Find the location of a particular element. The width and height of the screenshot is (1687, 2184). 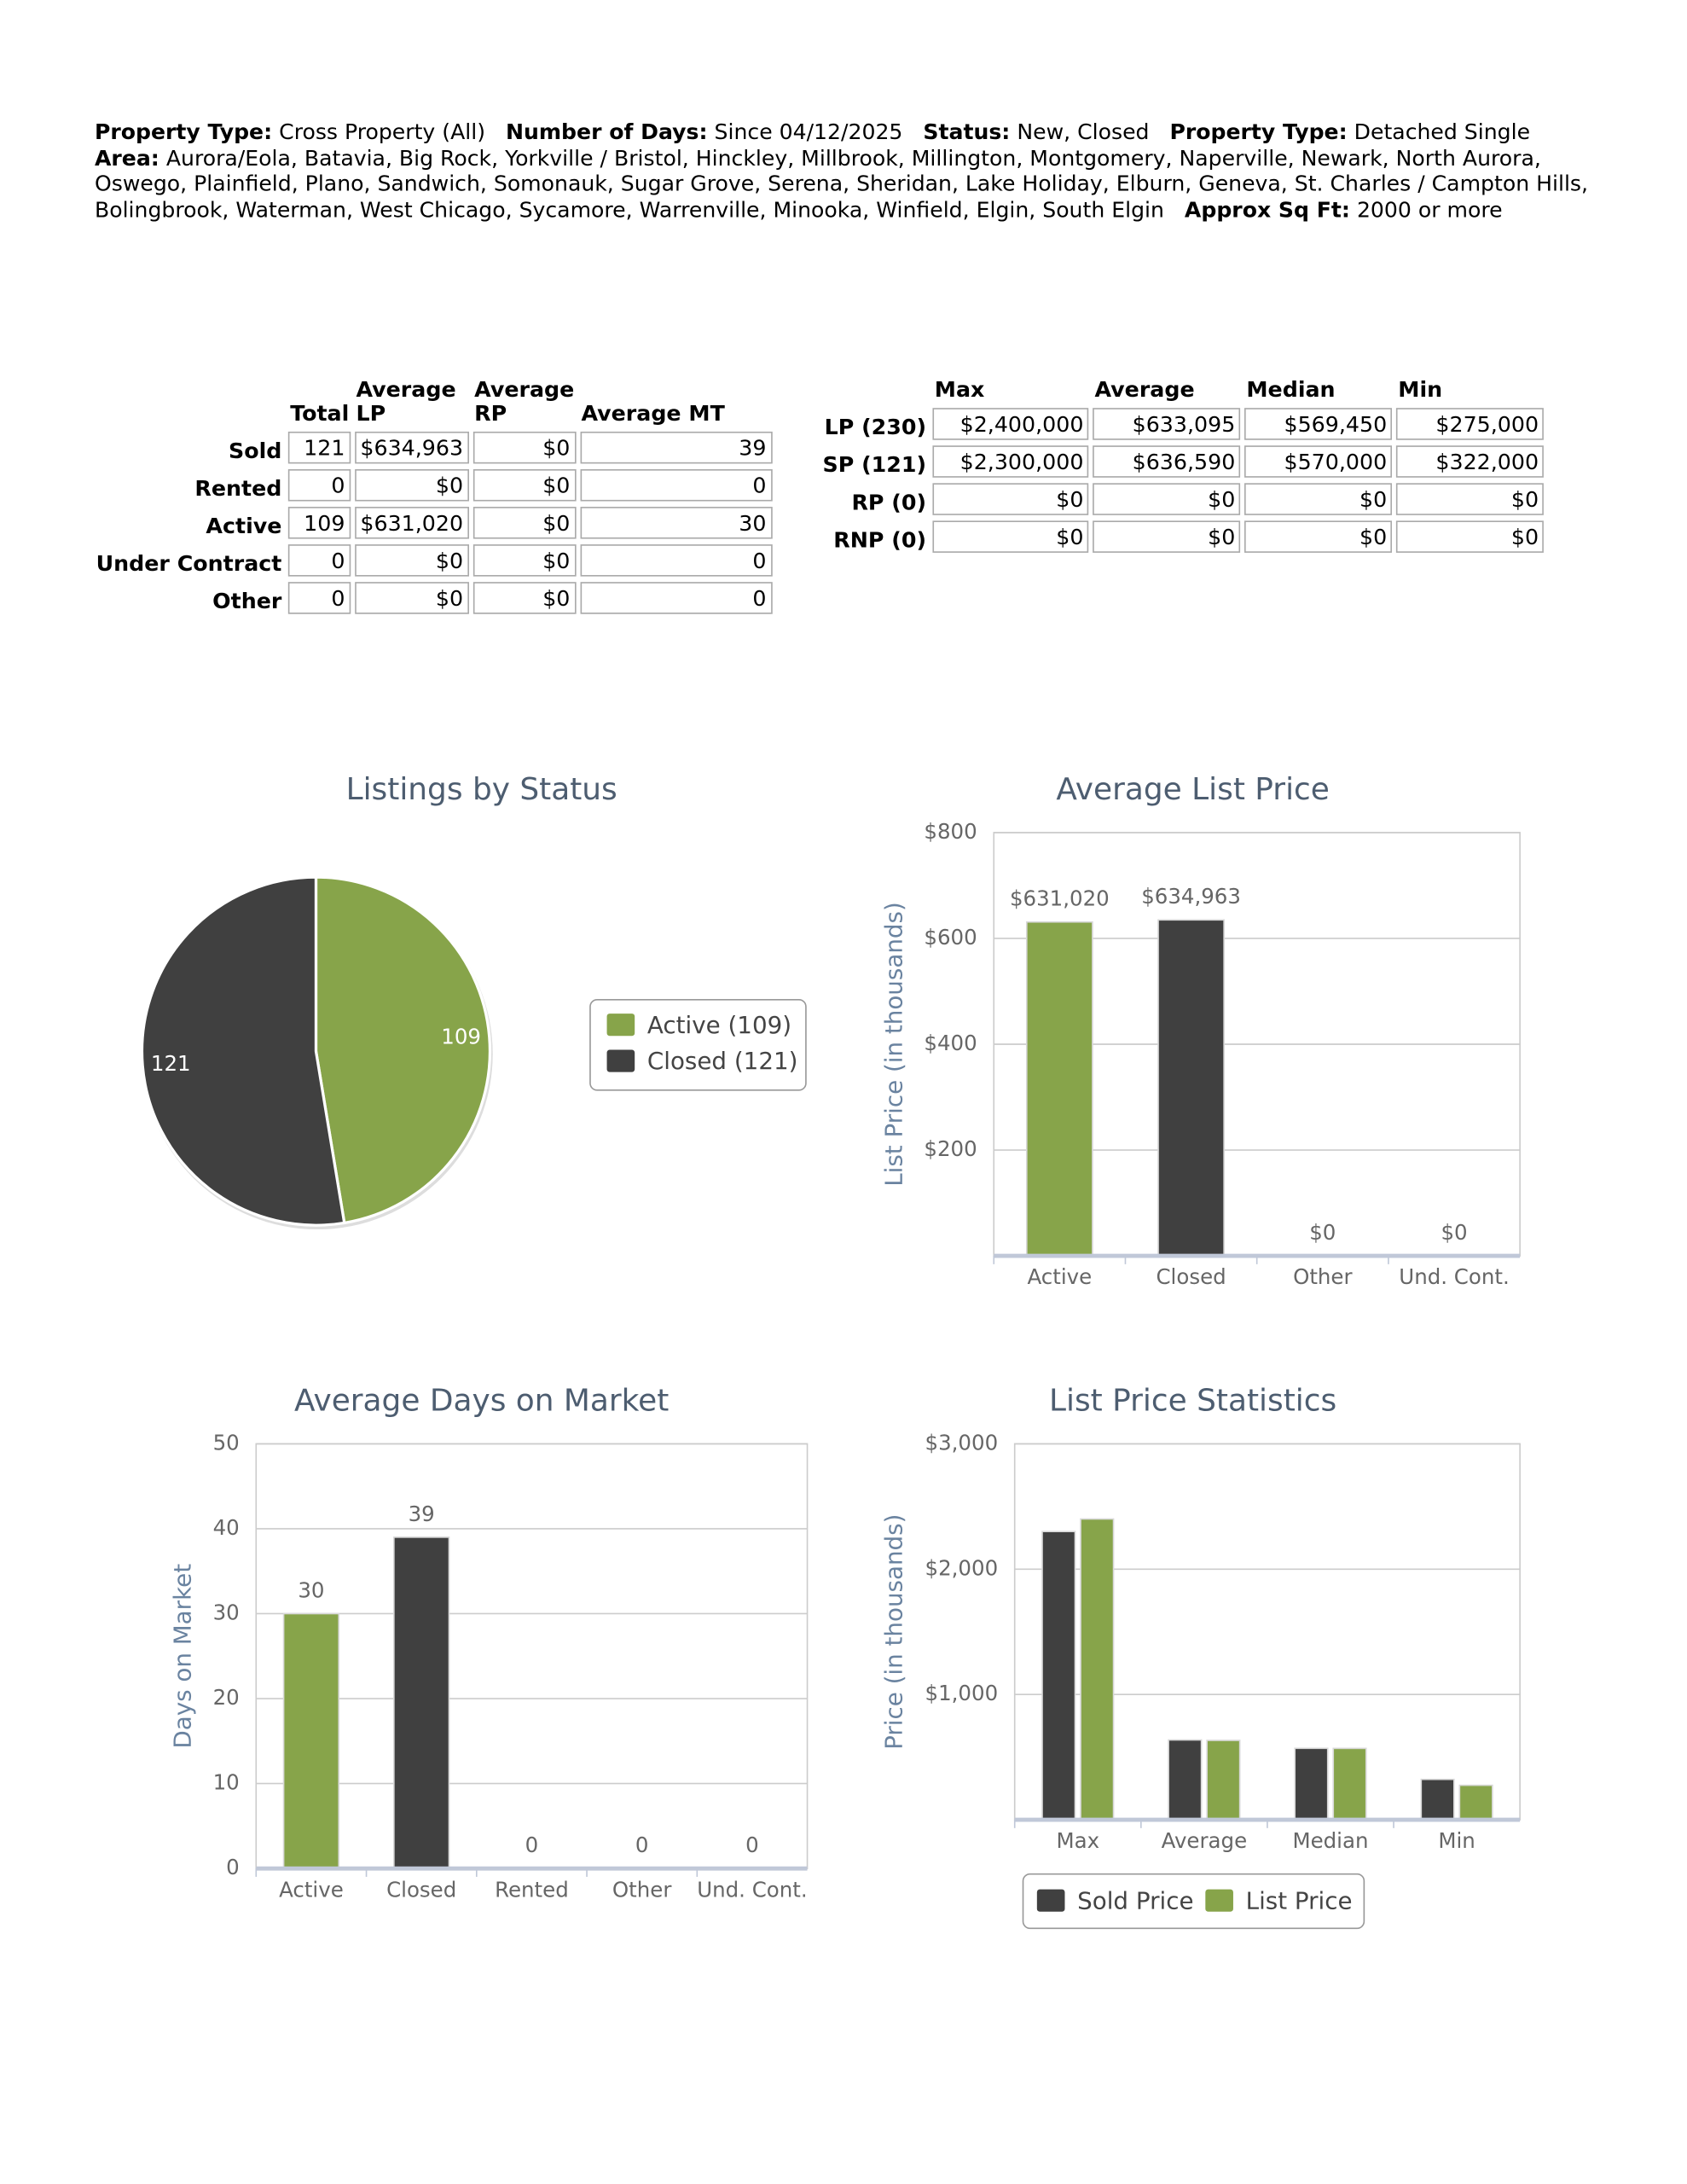

table-row: RNP (0) $0 $0 $0 $0 is located at coordinates (1183, 536).